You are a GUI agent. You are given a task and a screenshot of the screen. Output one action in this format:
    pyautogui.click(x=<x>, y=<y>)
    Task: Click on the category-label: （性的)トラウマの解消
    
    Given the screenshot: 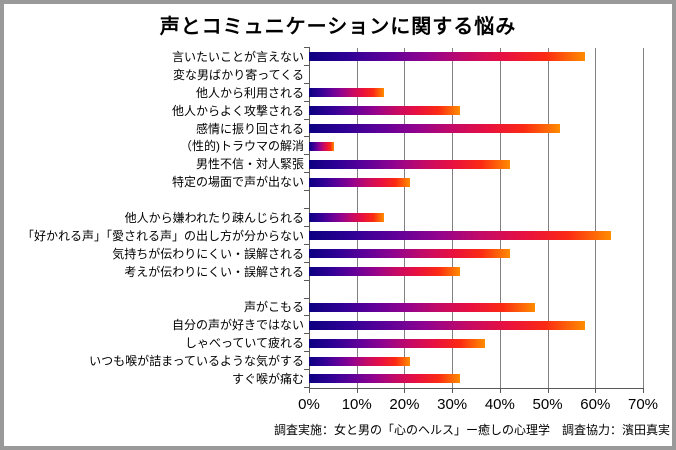 What is the action you would take?
    pyautogui.click(x=242, y=146)
    